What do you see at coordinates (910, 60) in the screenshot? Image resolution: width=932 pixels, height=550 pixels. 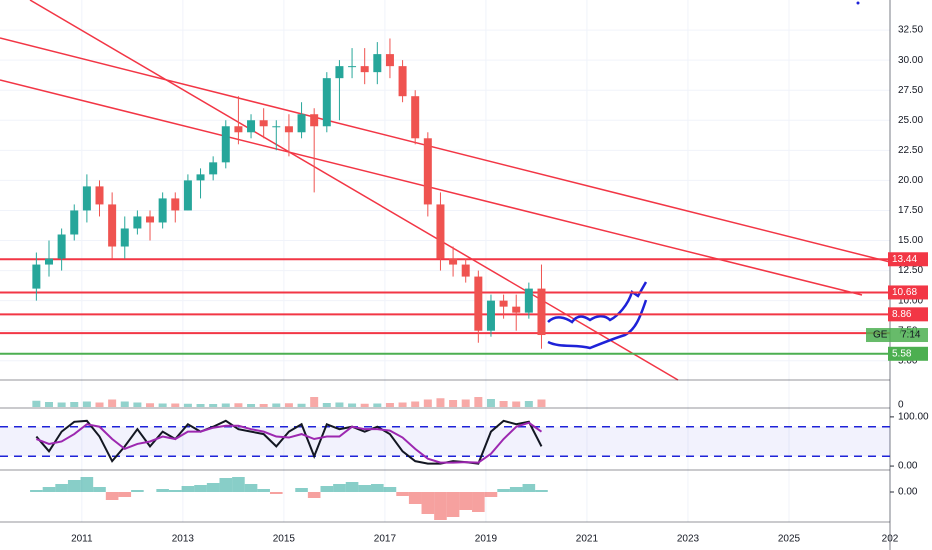 I see `y-tick-label: 30.00` at bounding box center [910, 60].